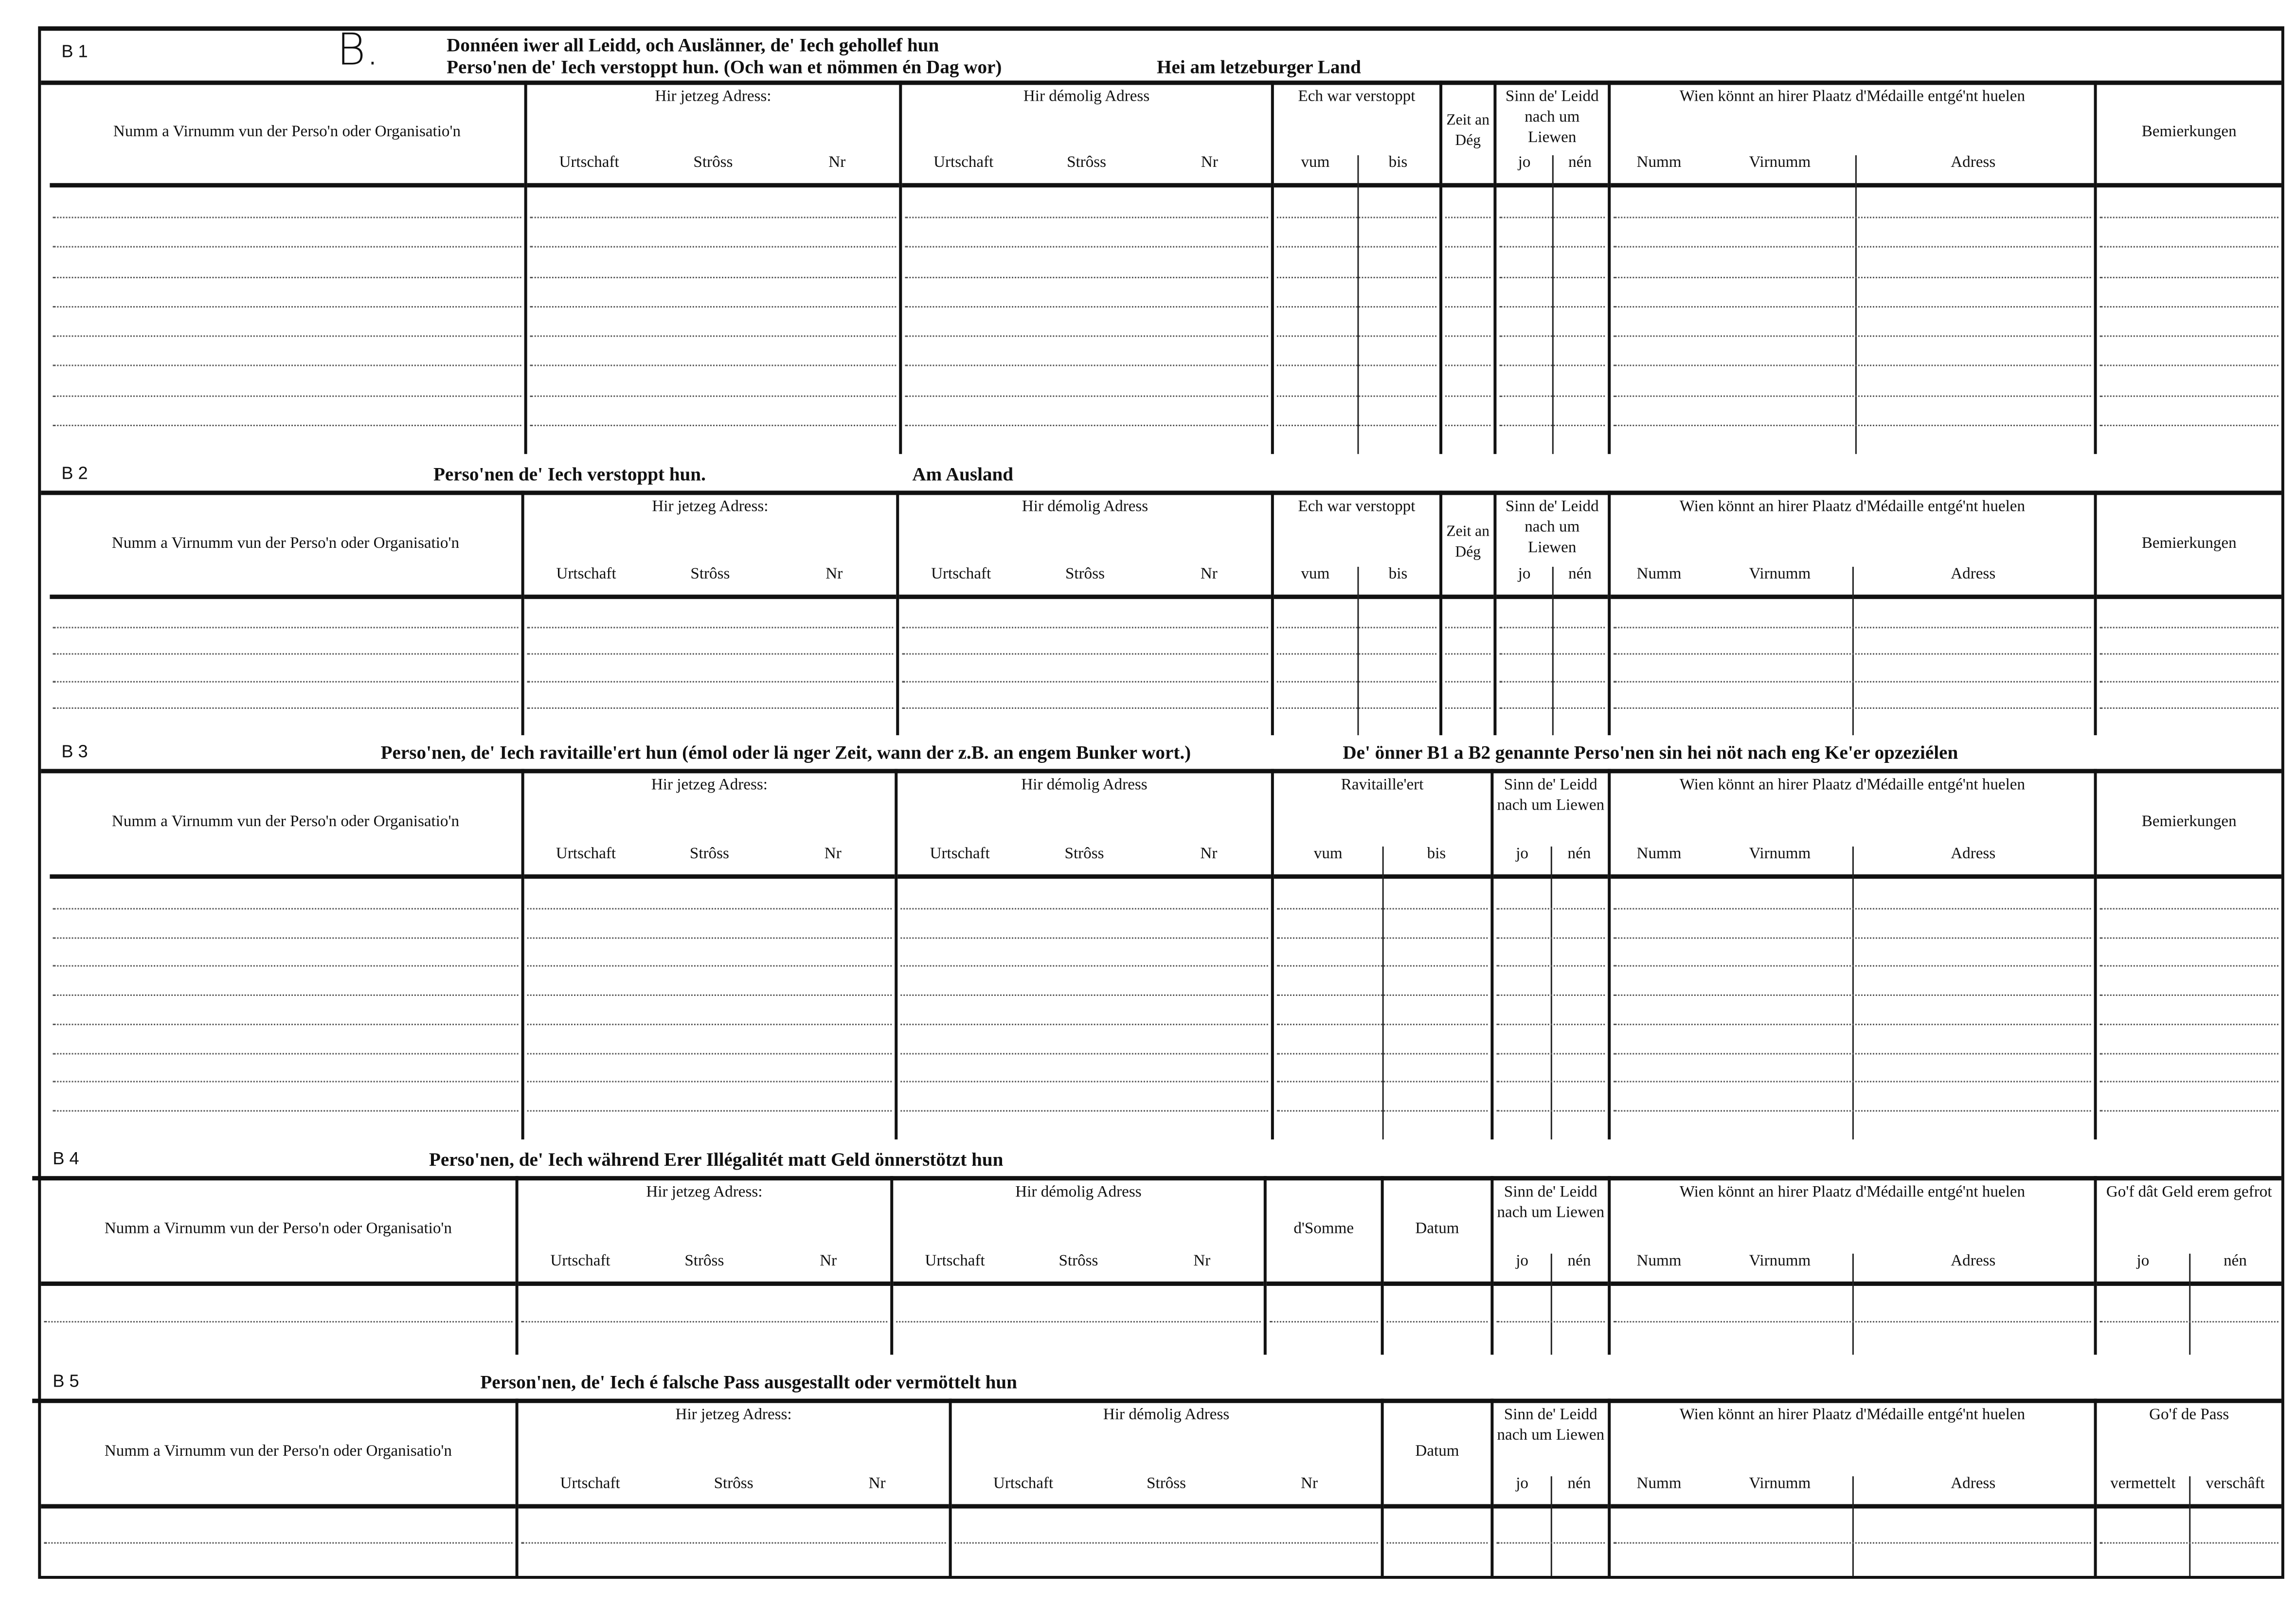  Describe the element at coordinates (1259, 66) in the screenshot. I see `section-title-extra: Hei am letzeburger Land` at that location.